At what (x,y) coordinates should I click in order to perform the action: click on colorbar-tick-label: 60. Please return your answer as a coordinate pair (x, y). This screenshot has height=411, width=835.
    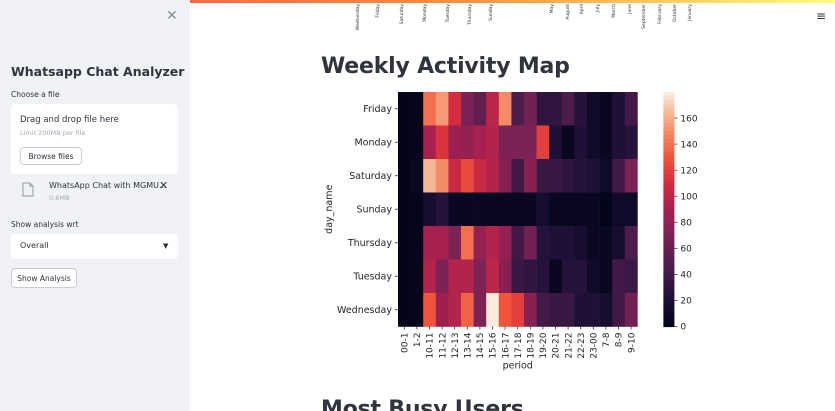
    Looking at the image, I should click on (686, 250).